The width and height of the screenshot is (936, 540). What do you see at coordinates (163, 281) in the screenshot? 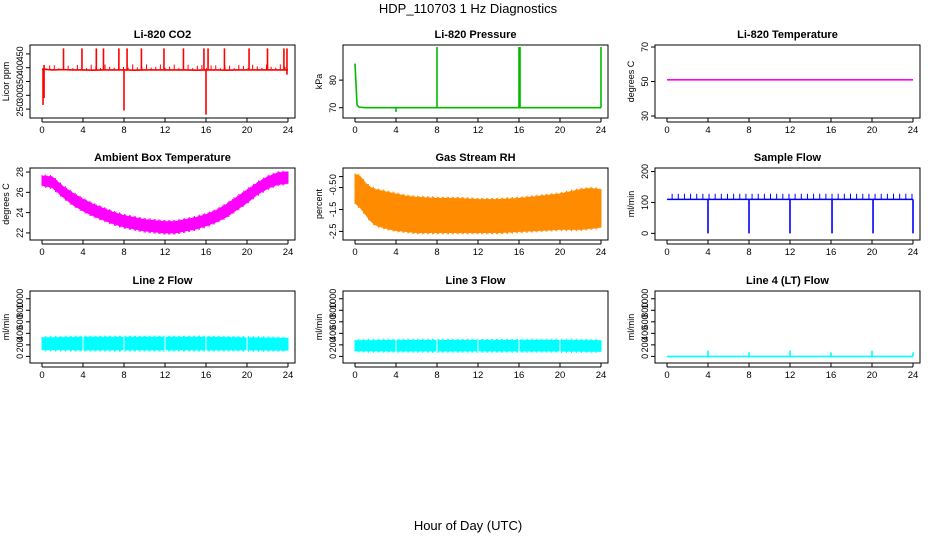
I see `panel-title: Line 2 Flow` at bounding box center [163, 281].